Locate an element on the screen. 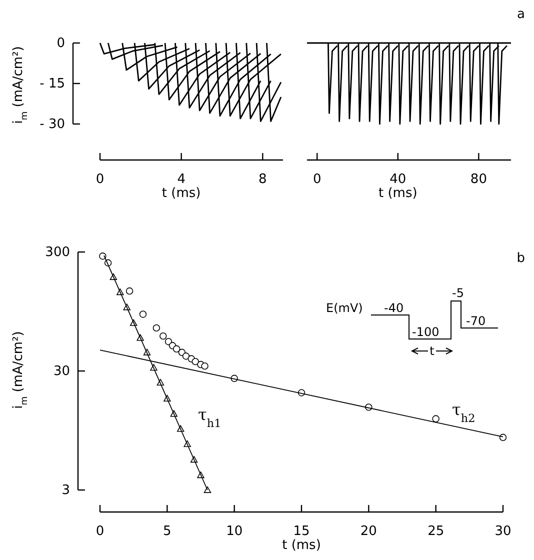  annotation: τ$_{h1}$ is located at coordinates (210, 417).